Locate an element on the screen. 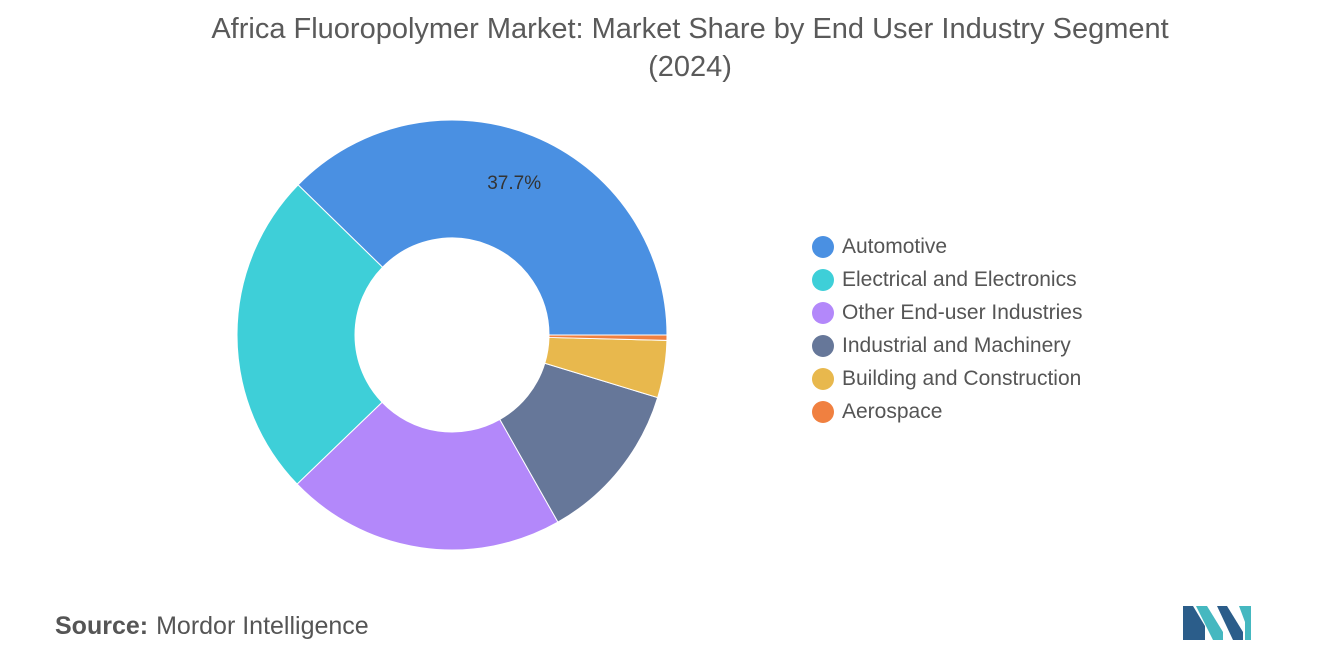 This screenshot has height=665, width=1320. donut-labels: 37.7% is located at coordinates (514, 183).